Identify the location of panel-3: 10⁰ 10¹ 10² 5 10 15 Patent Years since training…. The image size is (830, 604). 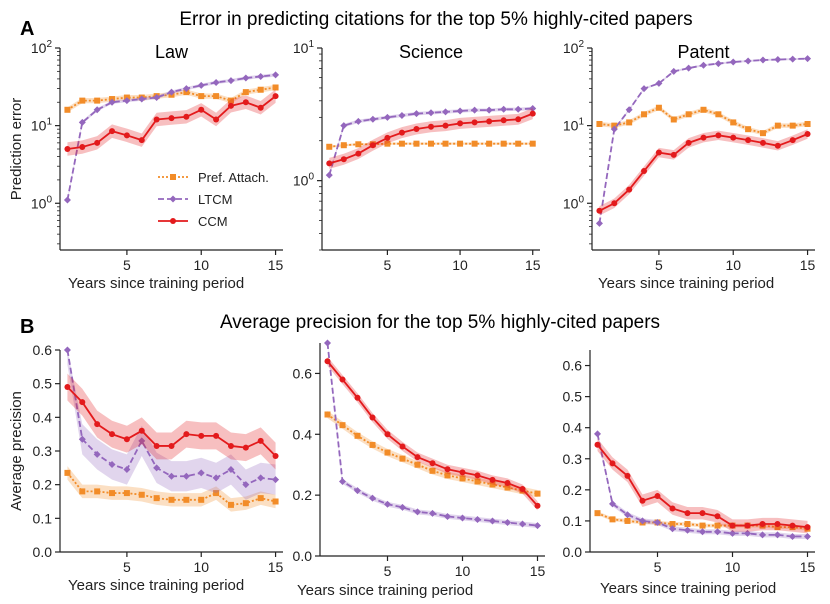
(689, 165).